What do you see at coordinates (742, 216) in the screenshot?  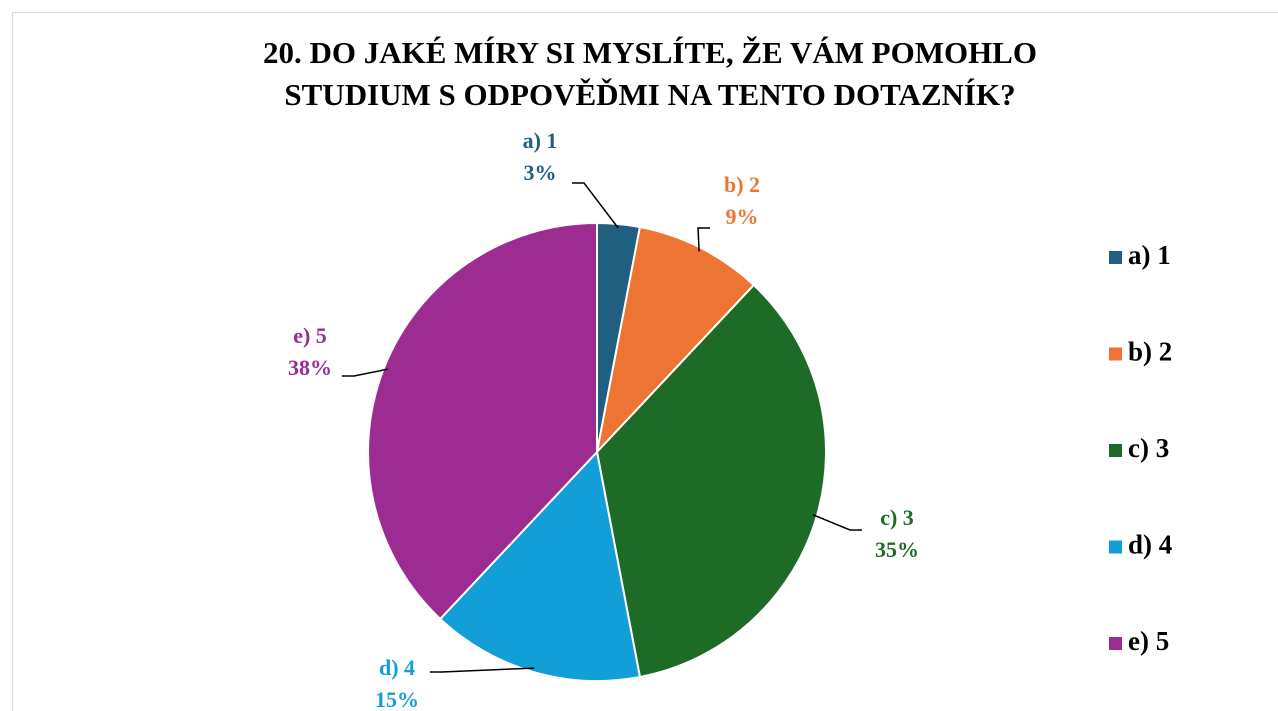 I see `data-label-value: 9%` at bounding box center [742, 216].